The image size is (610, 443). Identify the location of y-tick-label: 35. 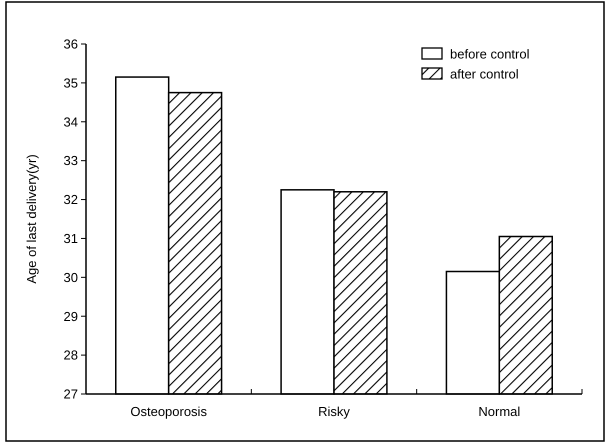
(71, 82).